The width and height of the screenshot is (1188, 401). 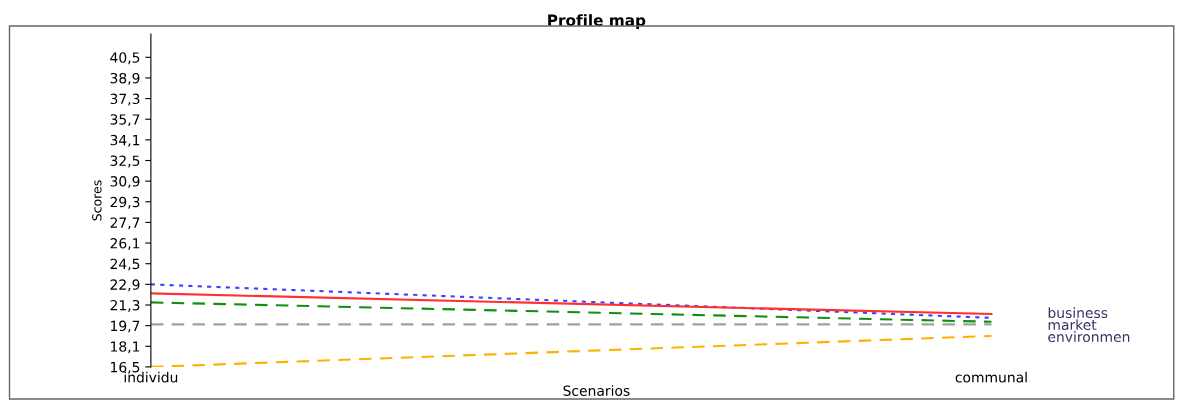 I want to click on y-tick-label: 18,1, so click(x=125, y=347).